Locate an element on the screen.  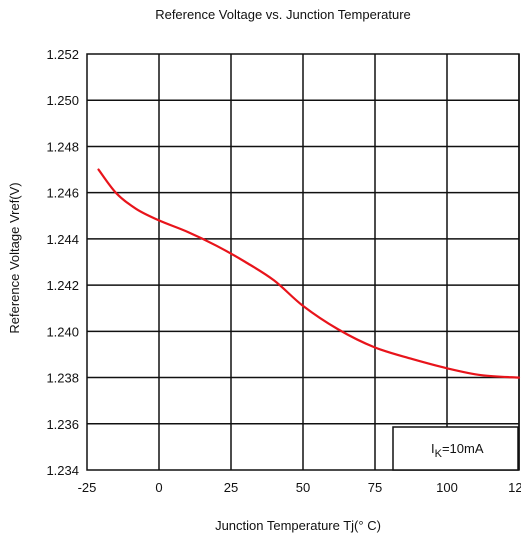
legend-label: IK=10mA is located at coordinates (457, 450).